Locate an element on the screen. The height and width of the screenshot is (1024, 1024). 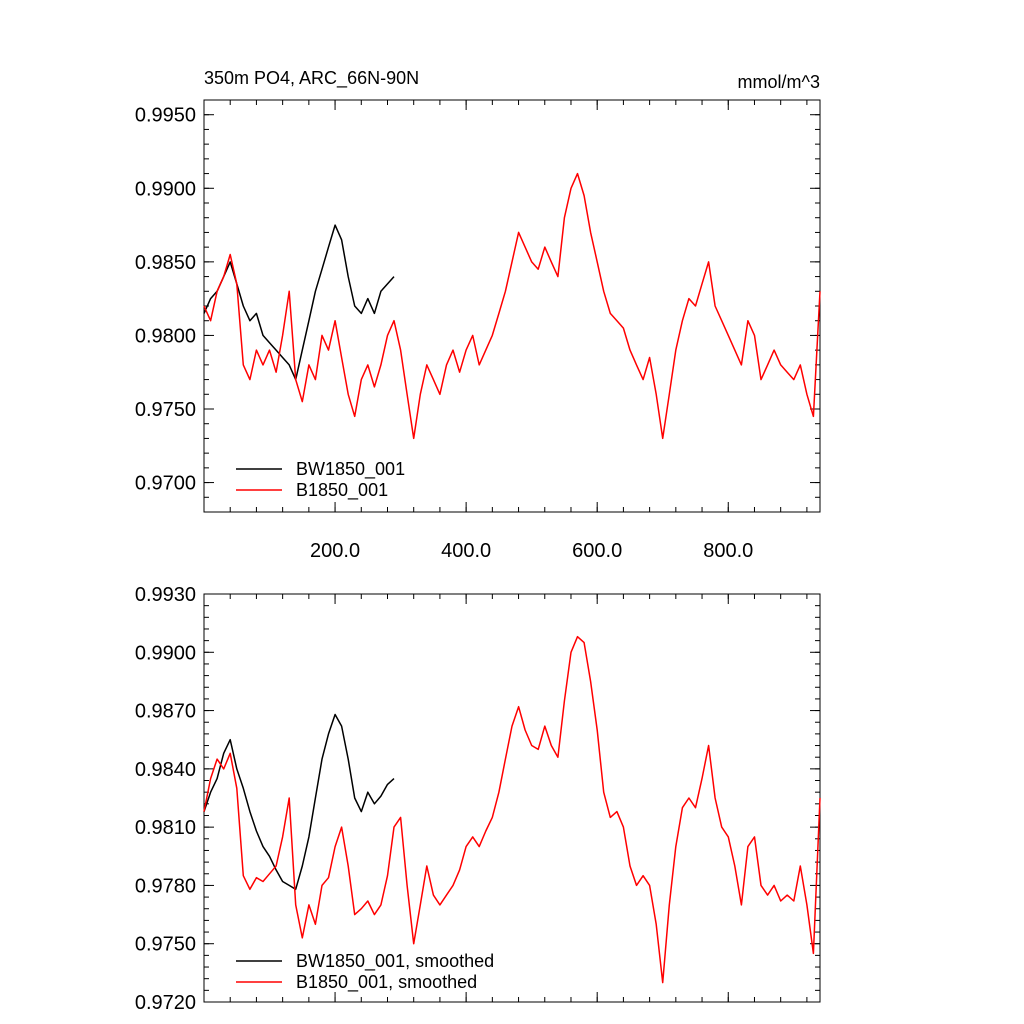
top-y-tick-label: 0.9800 is located at coordinates (165, 336).